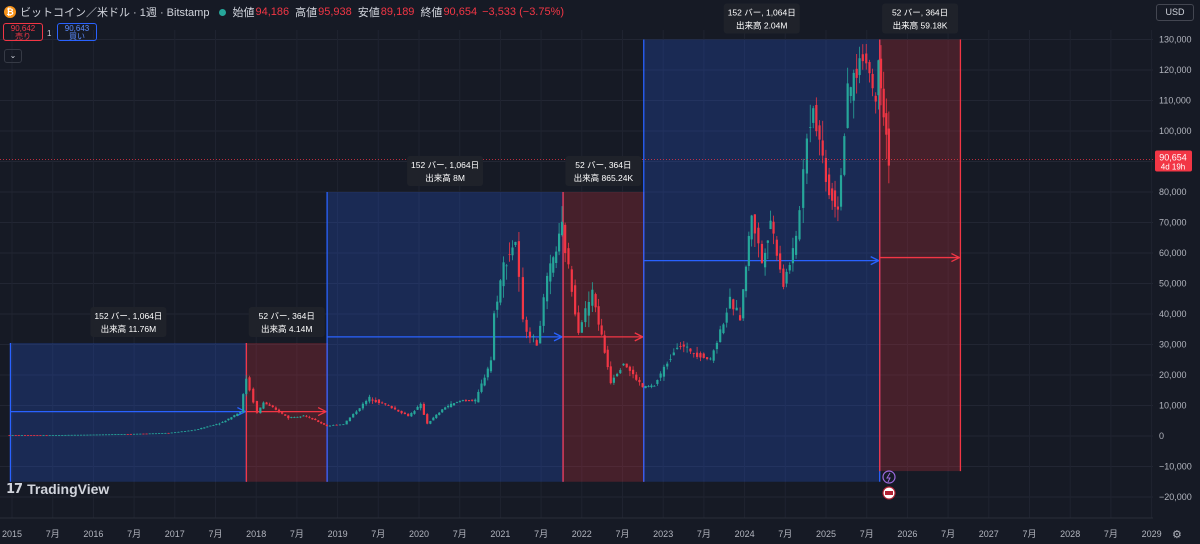 The height and width of the screenshot is (544, 1200). What do you see at coordinates (1161, 436) in the screenshot?
I see `price-tick-label: 0` at bounding box center [1161, 436].